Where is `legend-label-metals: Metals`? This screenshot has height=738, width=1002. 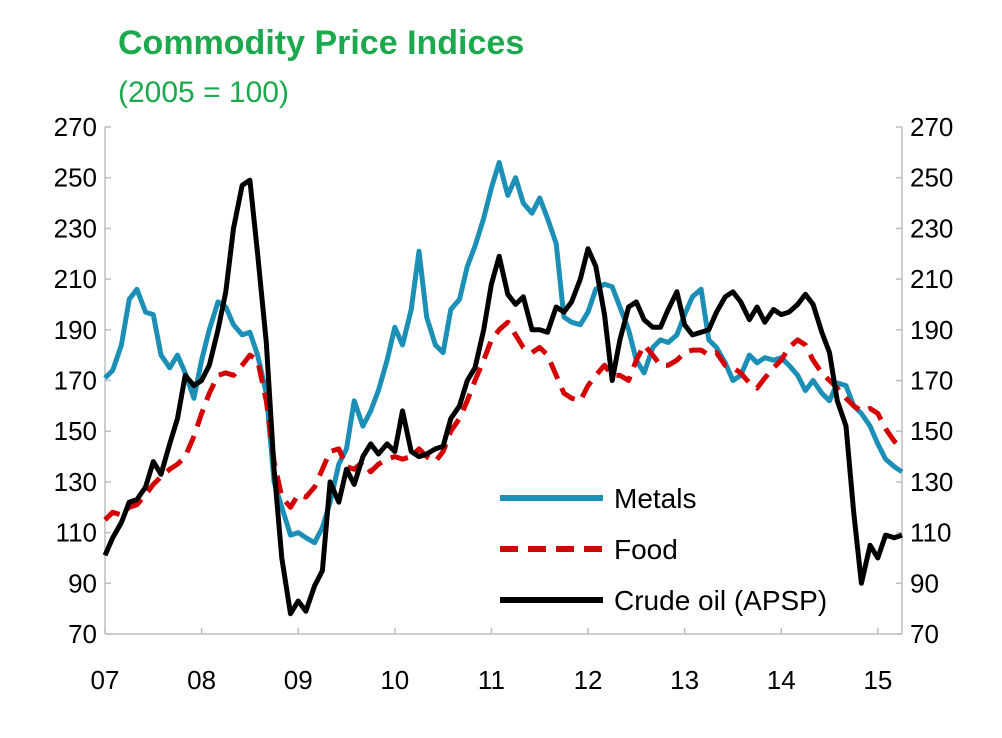
legend-label-metals: Metals is located at coordinates (655, 498).